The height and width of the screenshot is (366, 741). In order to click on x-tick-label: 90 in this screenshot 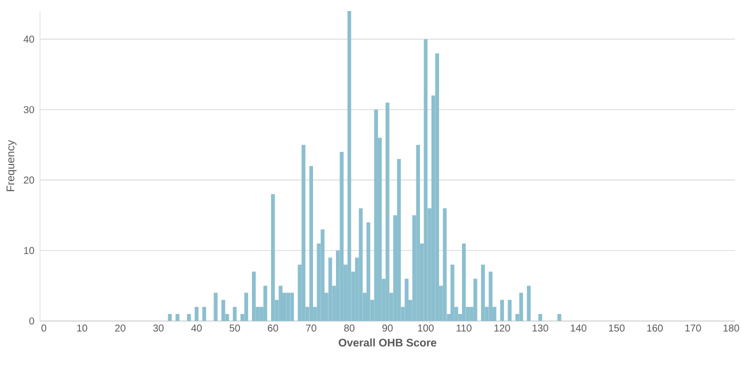, I will do `click(387, 328)`.